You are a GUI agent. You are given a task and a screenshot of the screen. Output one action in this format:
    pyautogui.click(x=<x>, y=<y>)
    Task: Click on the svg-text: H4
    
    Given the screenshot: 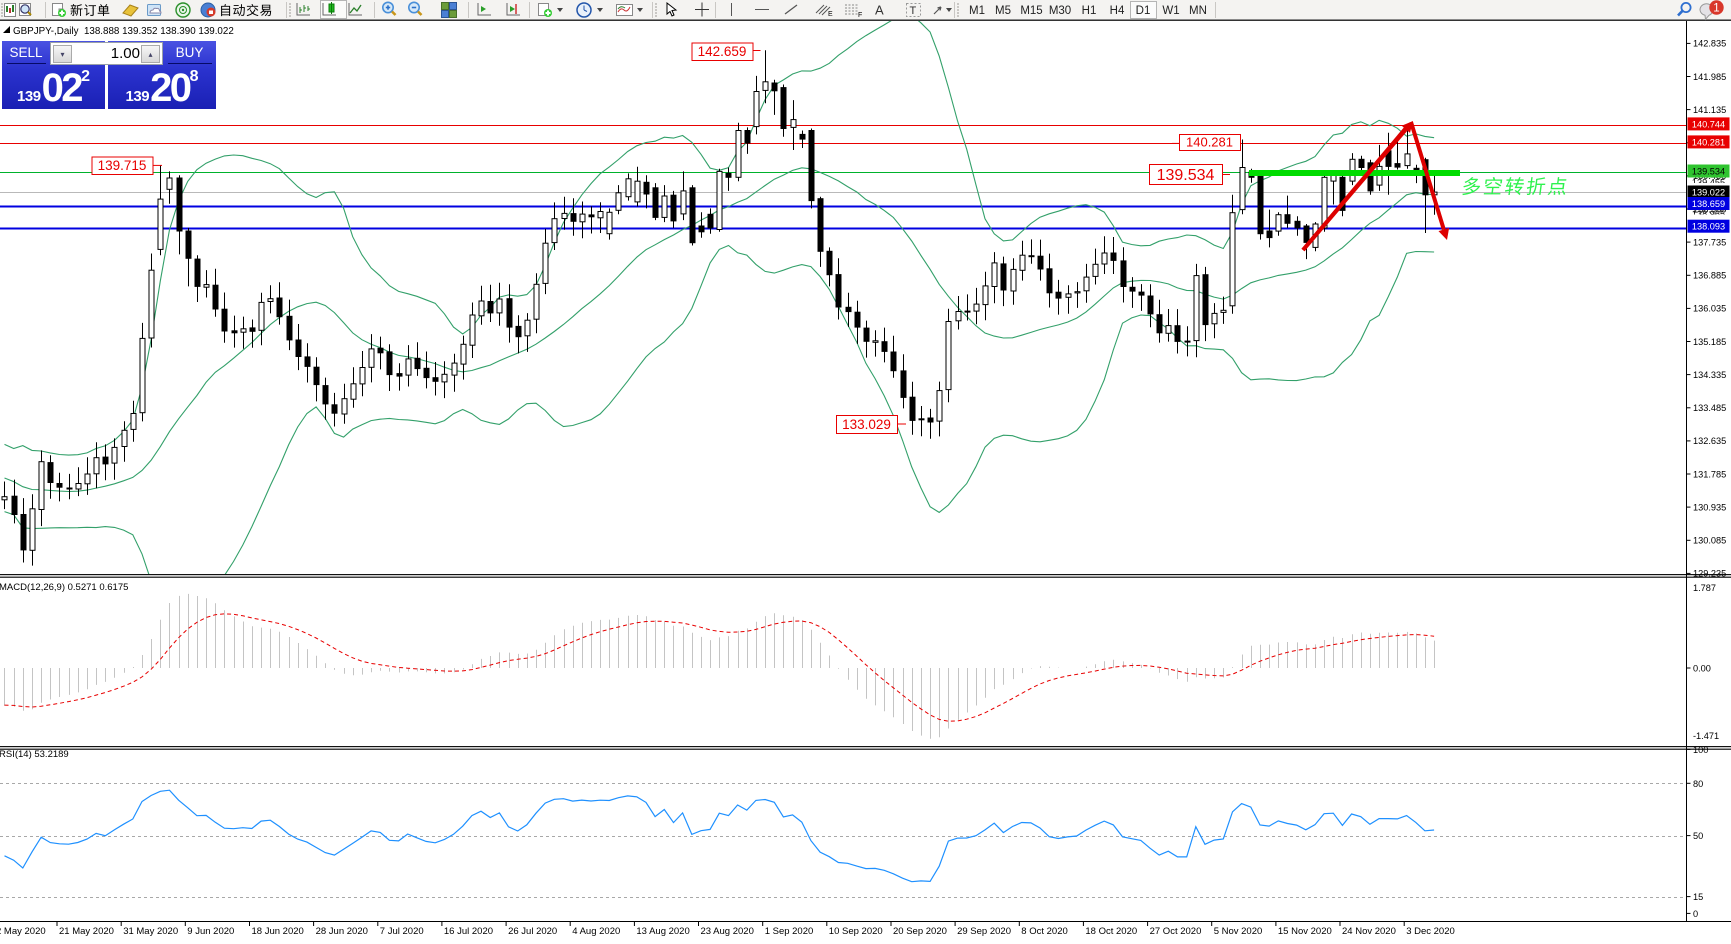 What is the action you would take?
    pyautogui.click(x=1117, y=11)
    